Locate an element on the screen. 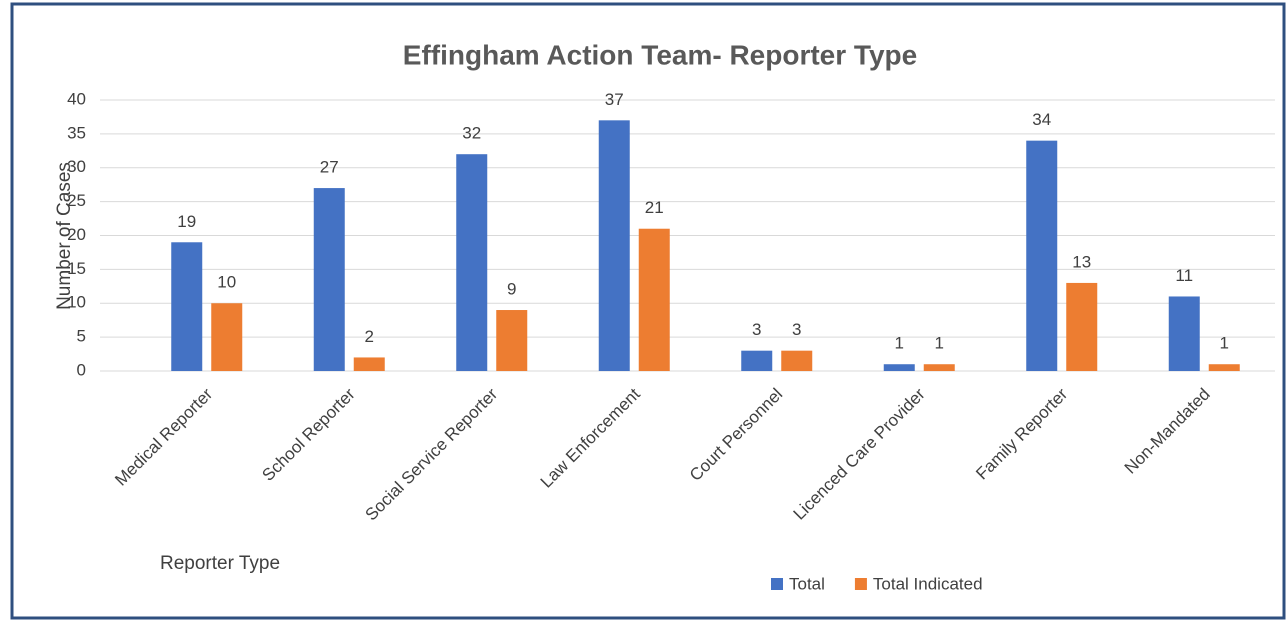 The width and height of the screenshot is (1286, 620). y-tick-label: 15 is located at coordinates (76, 268).